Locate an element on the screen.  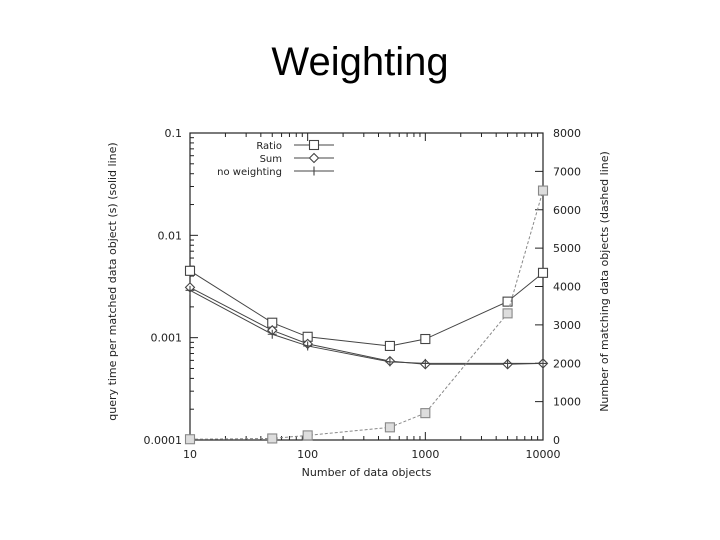
y-right-tick-label: 0 is located at coordinates (556, 440).